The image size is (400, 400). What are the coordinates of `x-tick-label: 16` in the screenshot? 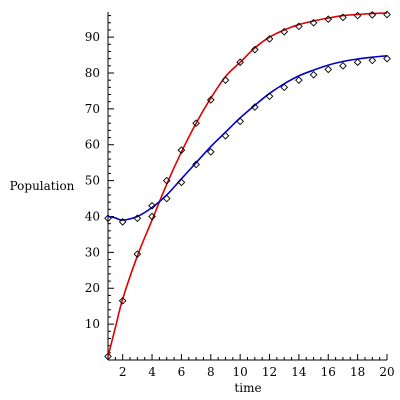 It's located at (328, 372).